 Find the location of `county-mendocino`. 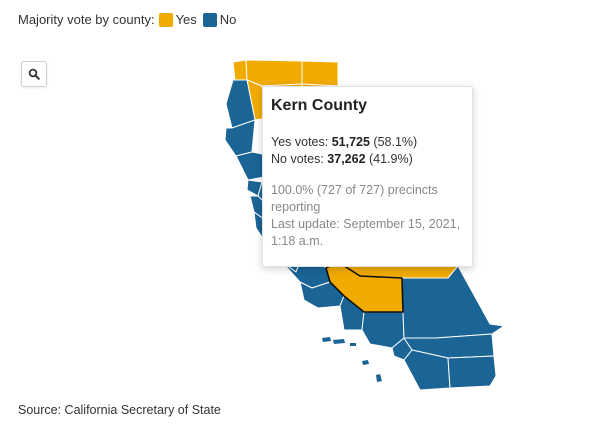

county-mendocino is located at coordinates (240, 138).